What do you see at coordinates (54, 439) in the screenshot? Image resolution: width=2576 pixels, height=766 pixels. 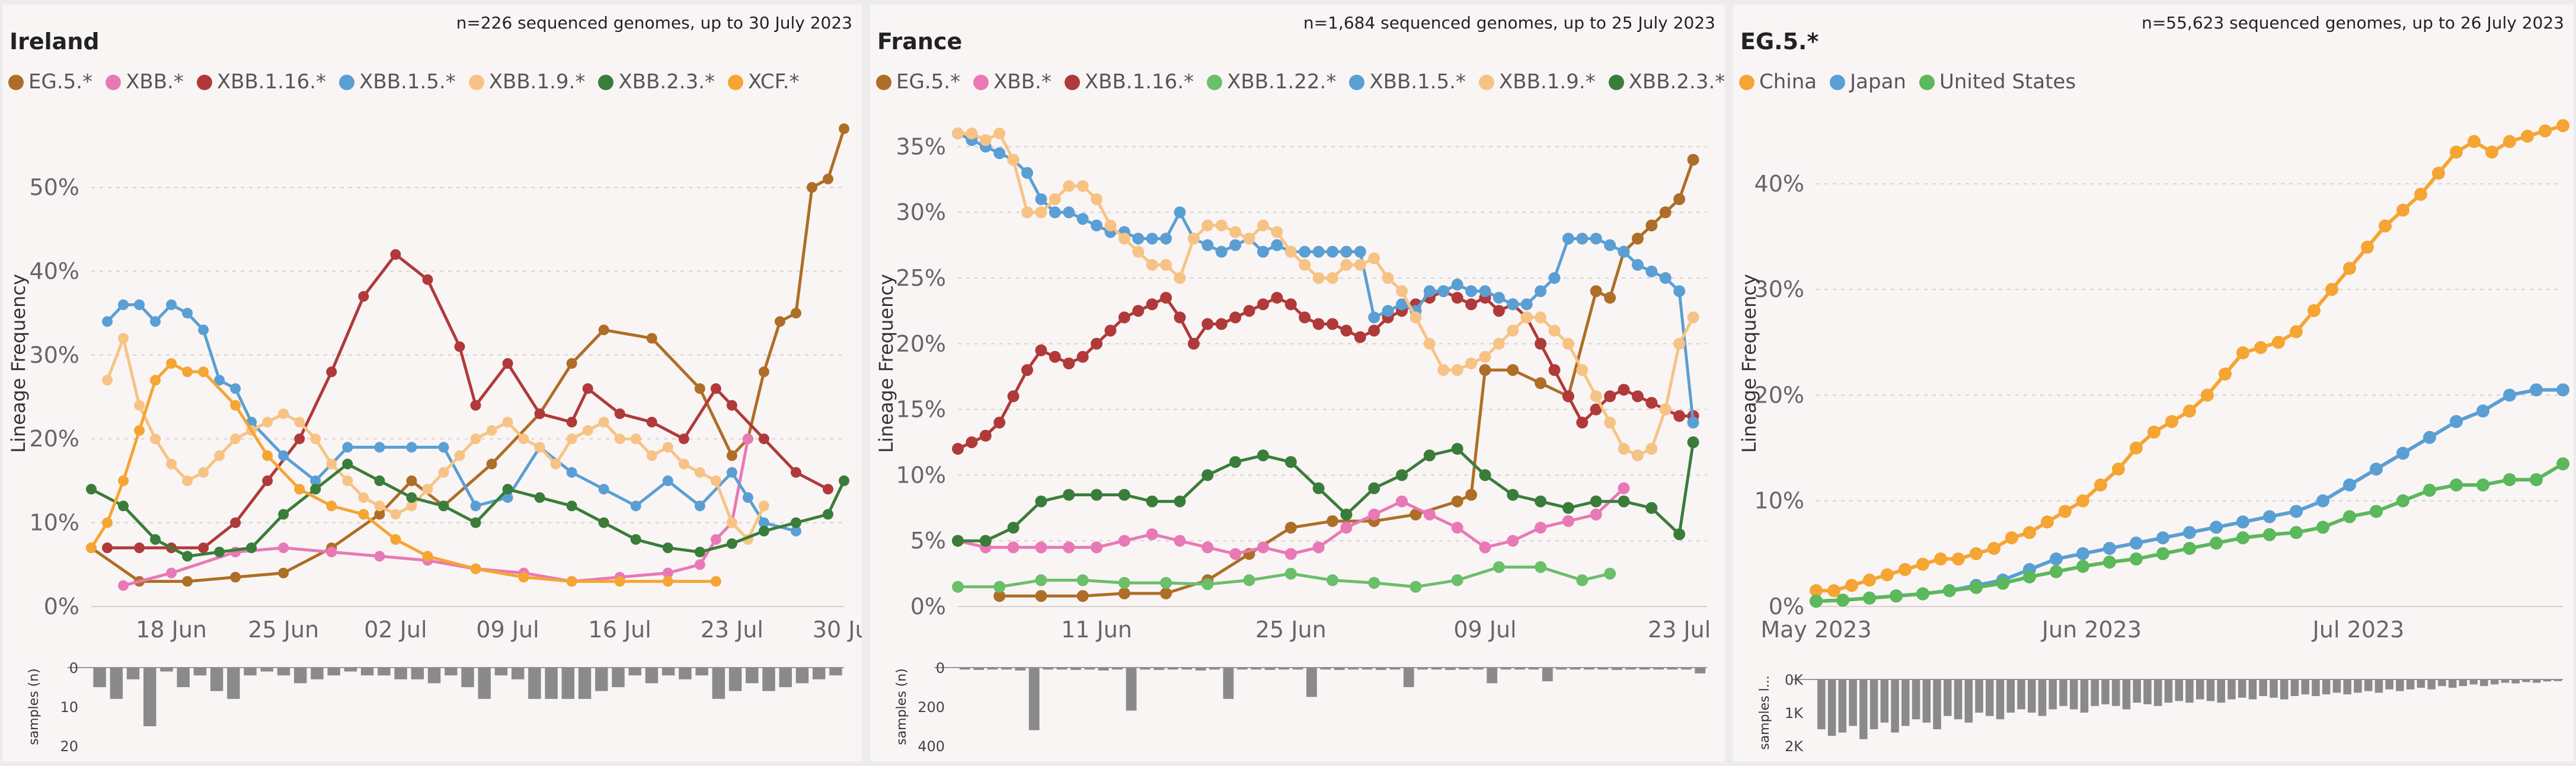 I see `y-tick-label: 20%` at bounding box center [54, 439].